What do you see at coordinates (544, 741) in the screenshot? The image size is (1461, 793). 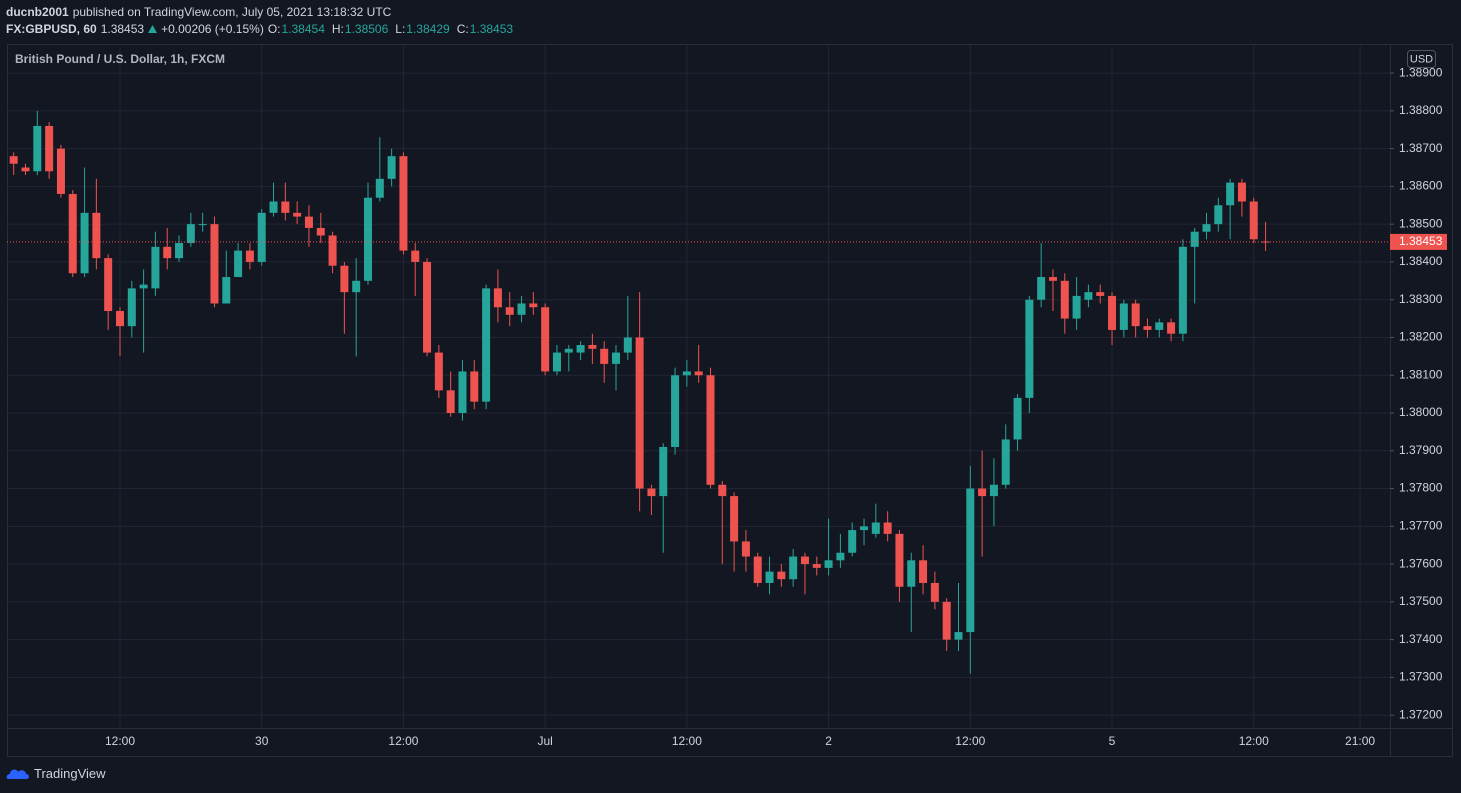 I see `x-tick-label: Jul` at bounding box center [544, 741].